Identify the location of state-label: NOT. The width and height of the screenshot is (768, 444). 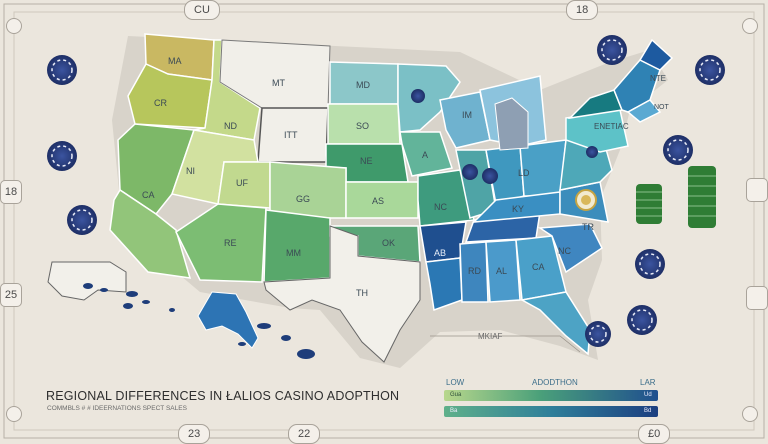
(661, 107).